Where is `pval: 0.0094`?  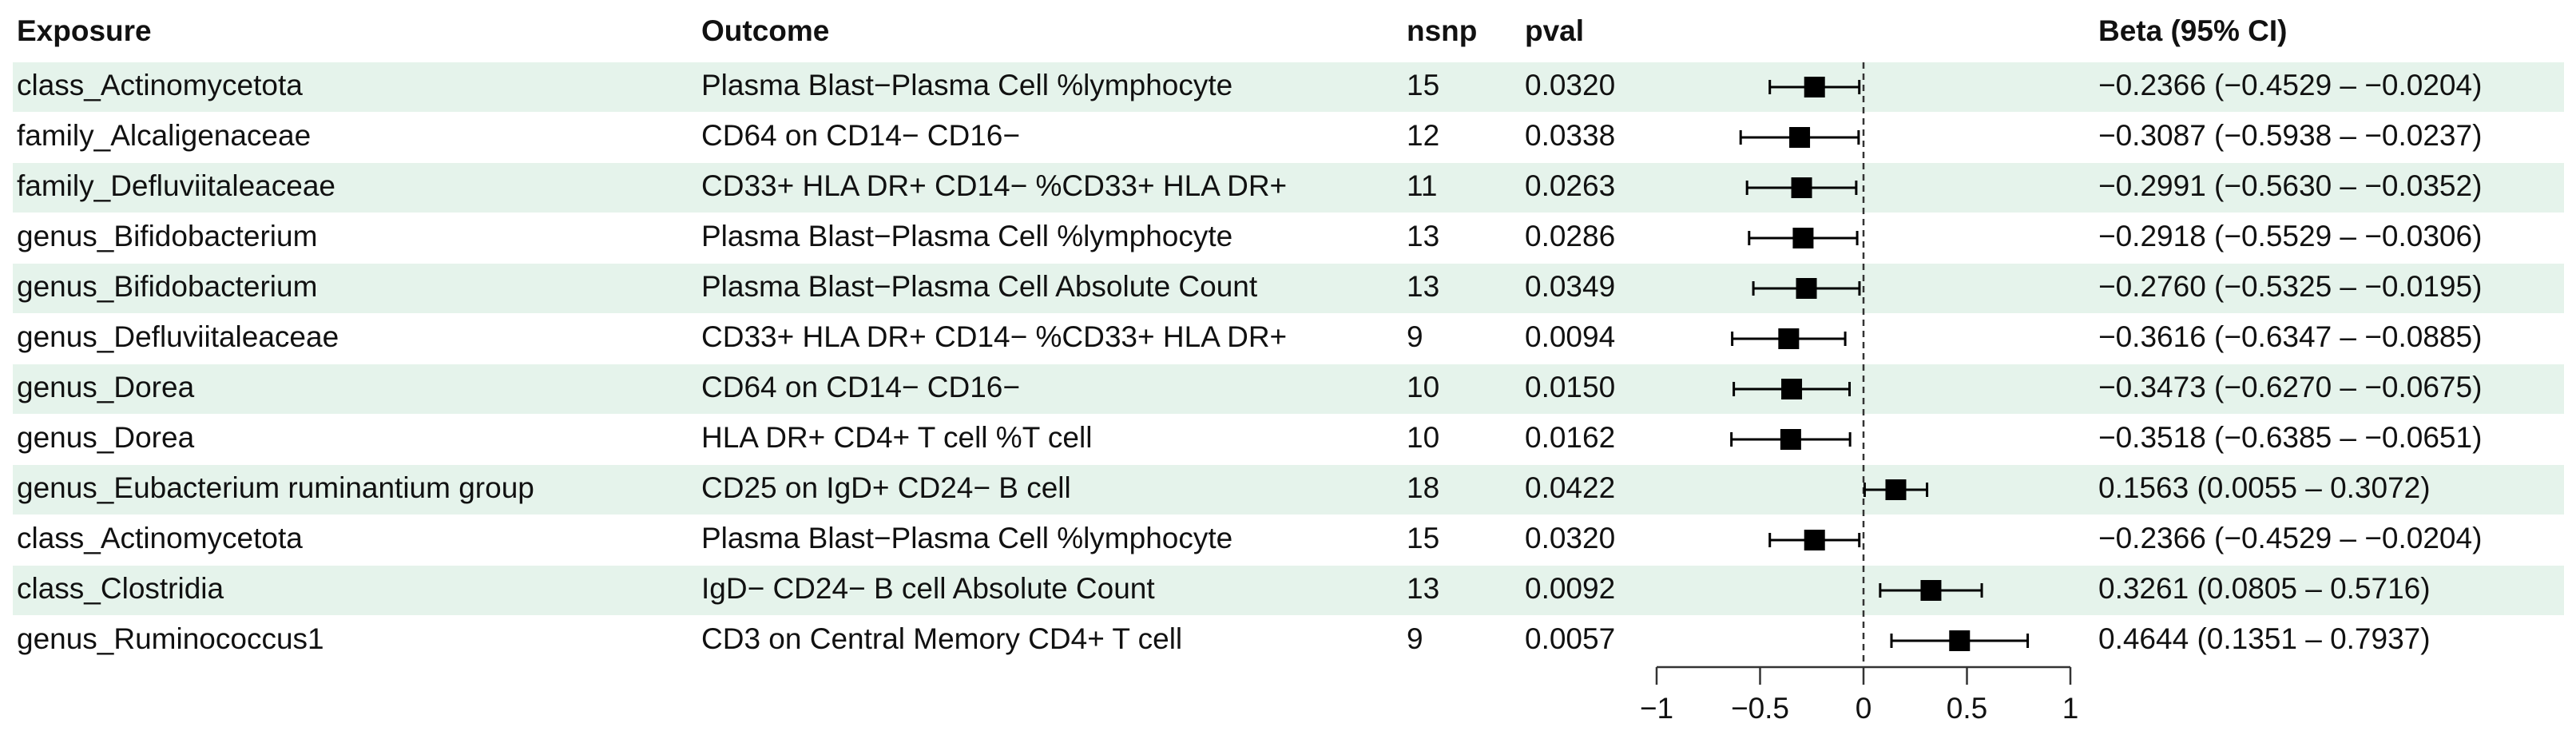
pval: 0.0094 is located at coordinates (1570, 336).